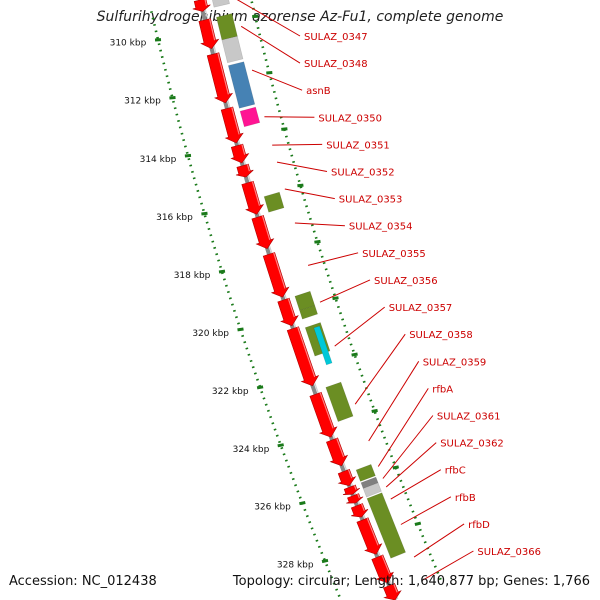  What do you see at coordinates (158, 160) in the screenshot?
I see `scale-tick-label: 314 kbp` at bounding box center [158, 160].